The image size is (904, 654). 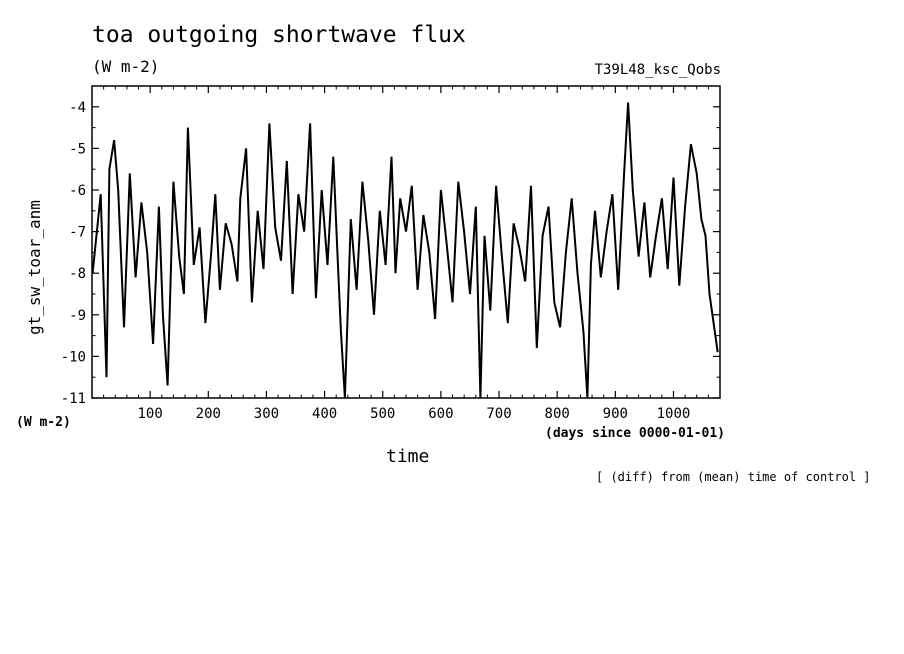 I want to click on y-tick-label: -7, so click(x=77, y=233).